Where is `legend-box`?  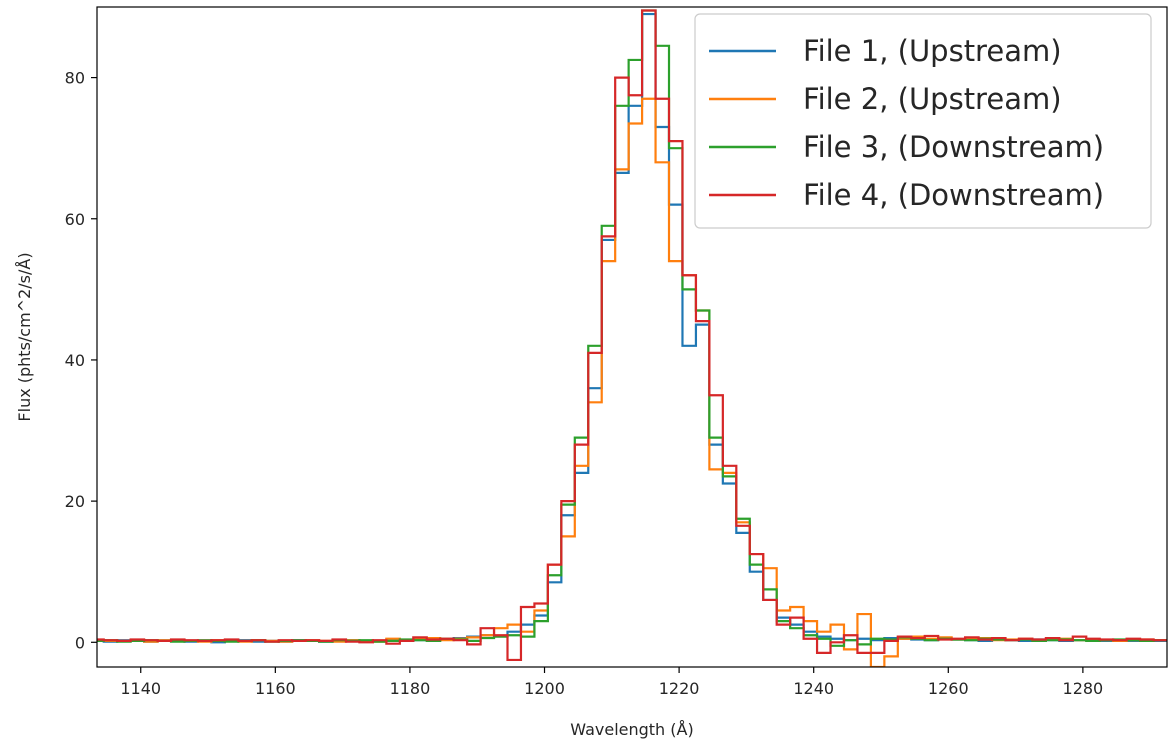 legend-box is located at coordinates (923, 121).